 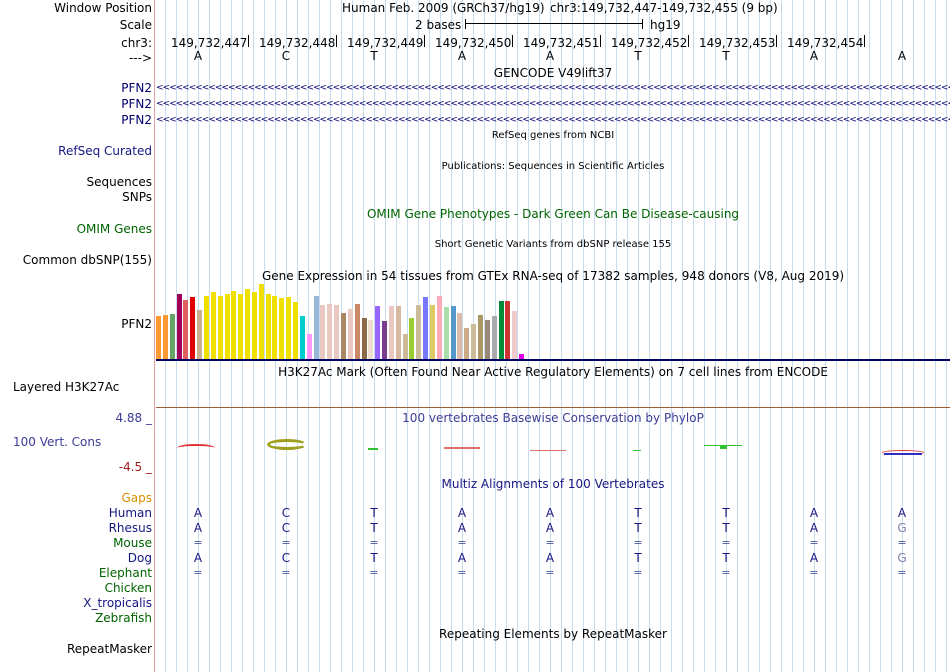 I want to click on phylop-mark-a4b, so click(x=903, y=454).